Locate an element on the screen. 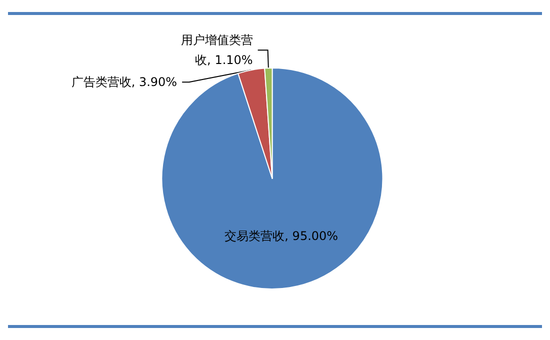  slice-label: 交易类营收, 95.00% is located at coordinates (281, 236).